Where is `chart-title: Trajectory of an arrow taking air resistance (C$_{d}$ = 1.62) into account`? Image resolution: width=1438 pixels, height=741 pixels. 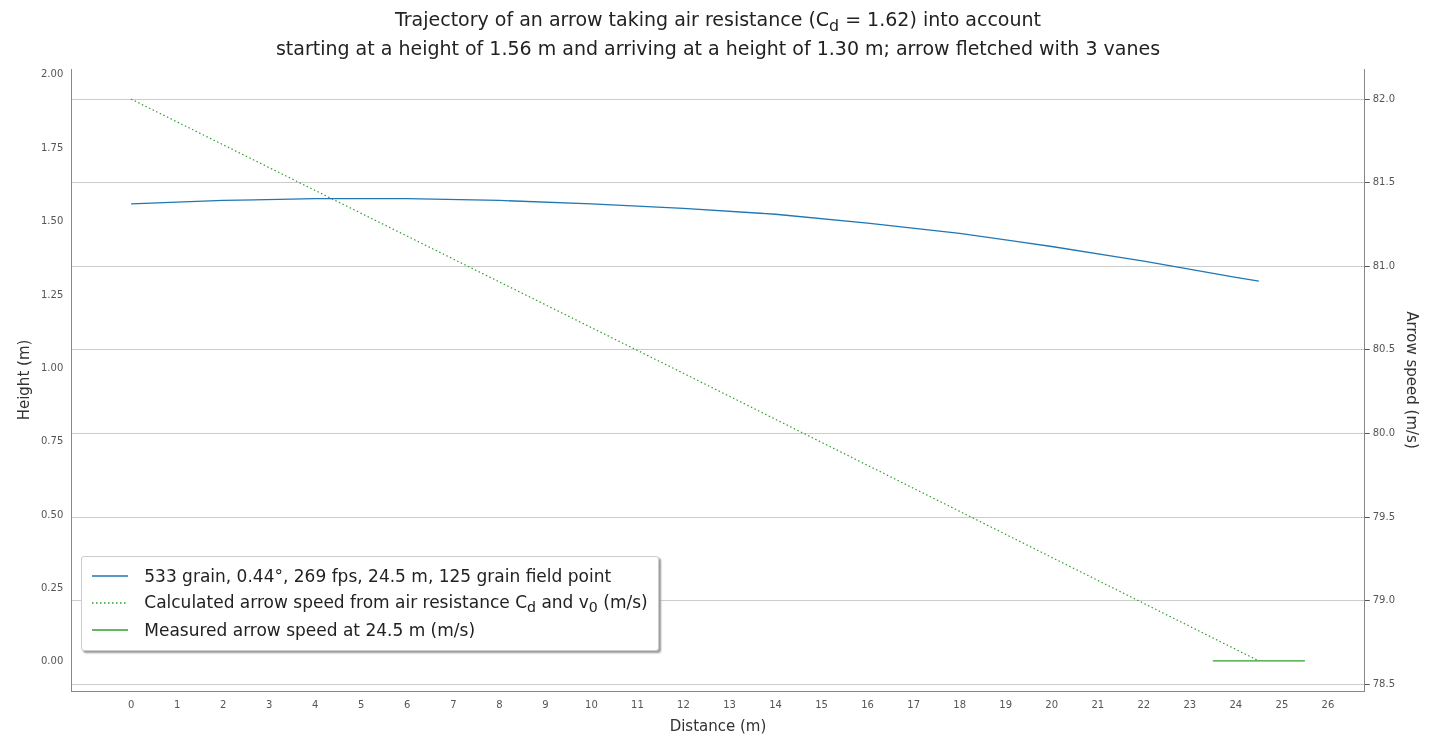 chart-title: Trajectory of an arrow taking air resistance (C$_{d}$ = 1.62) into account is located at coordinates (717, 22).